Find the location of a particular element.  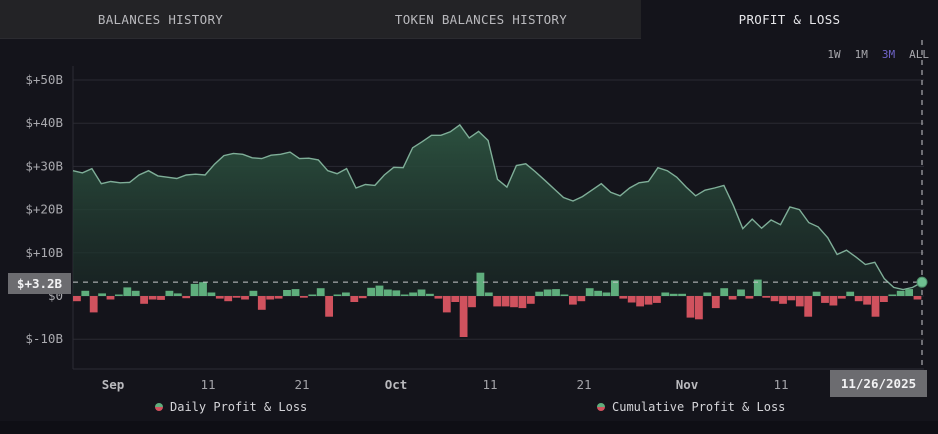

daily-bars is located at coordinates (497, 304).